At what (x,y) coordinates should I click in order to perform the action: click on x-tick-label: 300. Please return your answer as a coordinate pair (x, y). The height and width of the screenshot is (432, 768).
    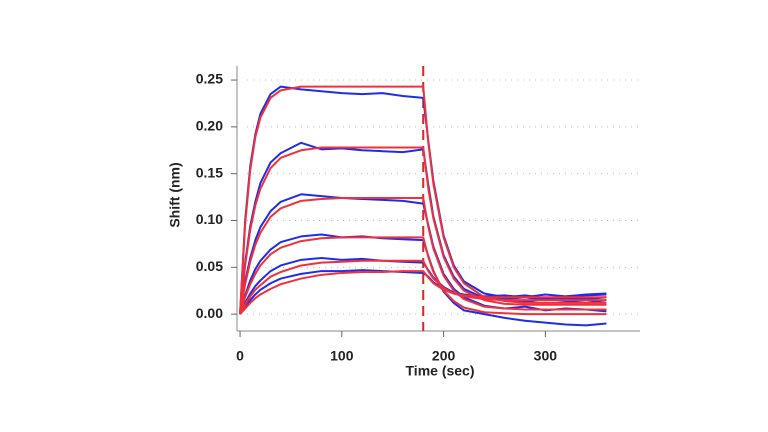
    Looking at the image, I should click on (546, 356).